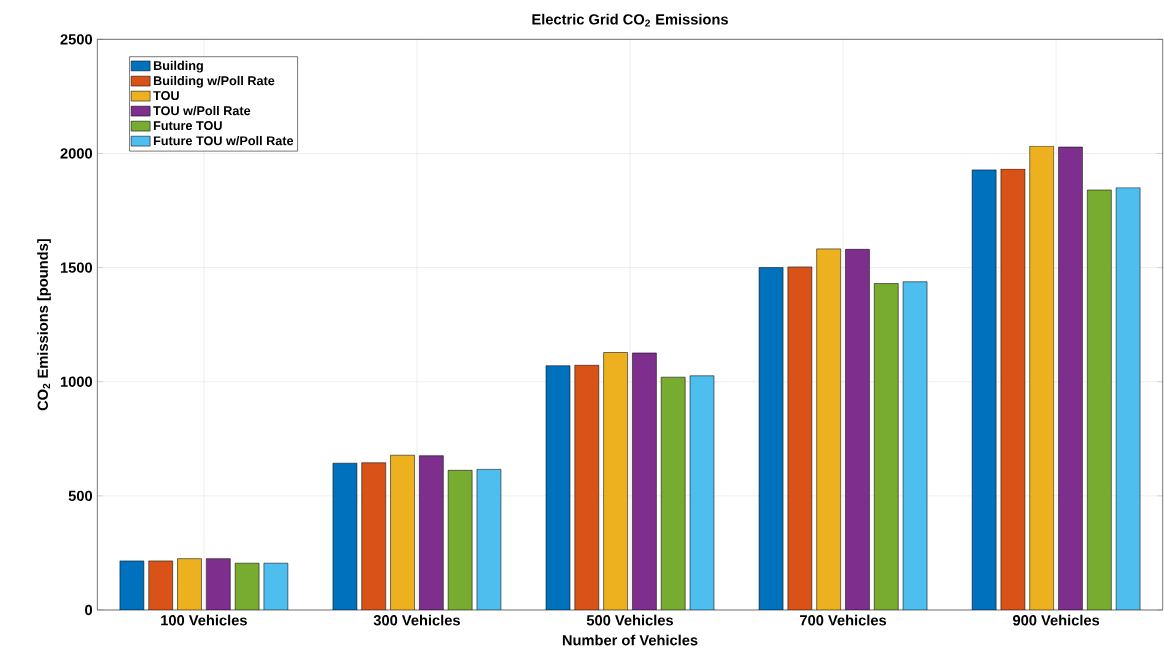 This screenshot has width=1164, height=664. What do you see at coordinates (76, 39) in the screenshot?
I see `y-tick-label: 2500` at bounding box center [76, 39].